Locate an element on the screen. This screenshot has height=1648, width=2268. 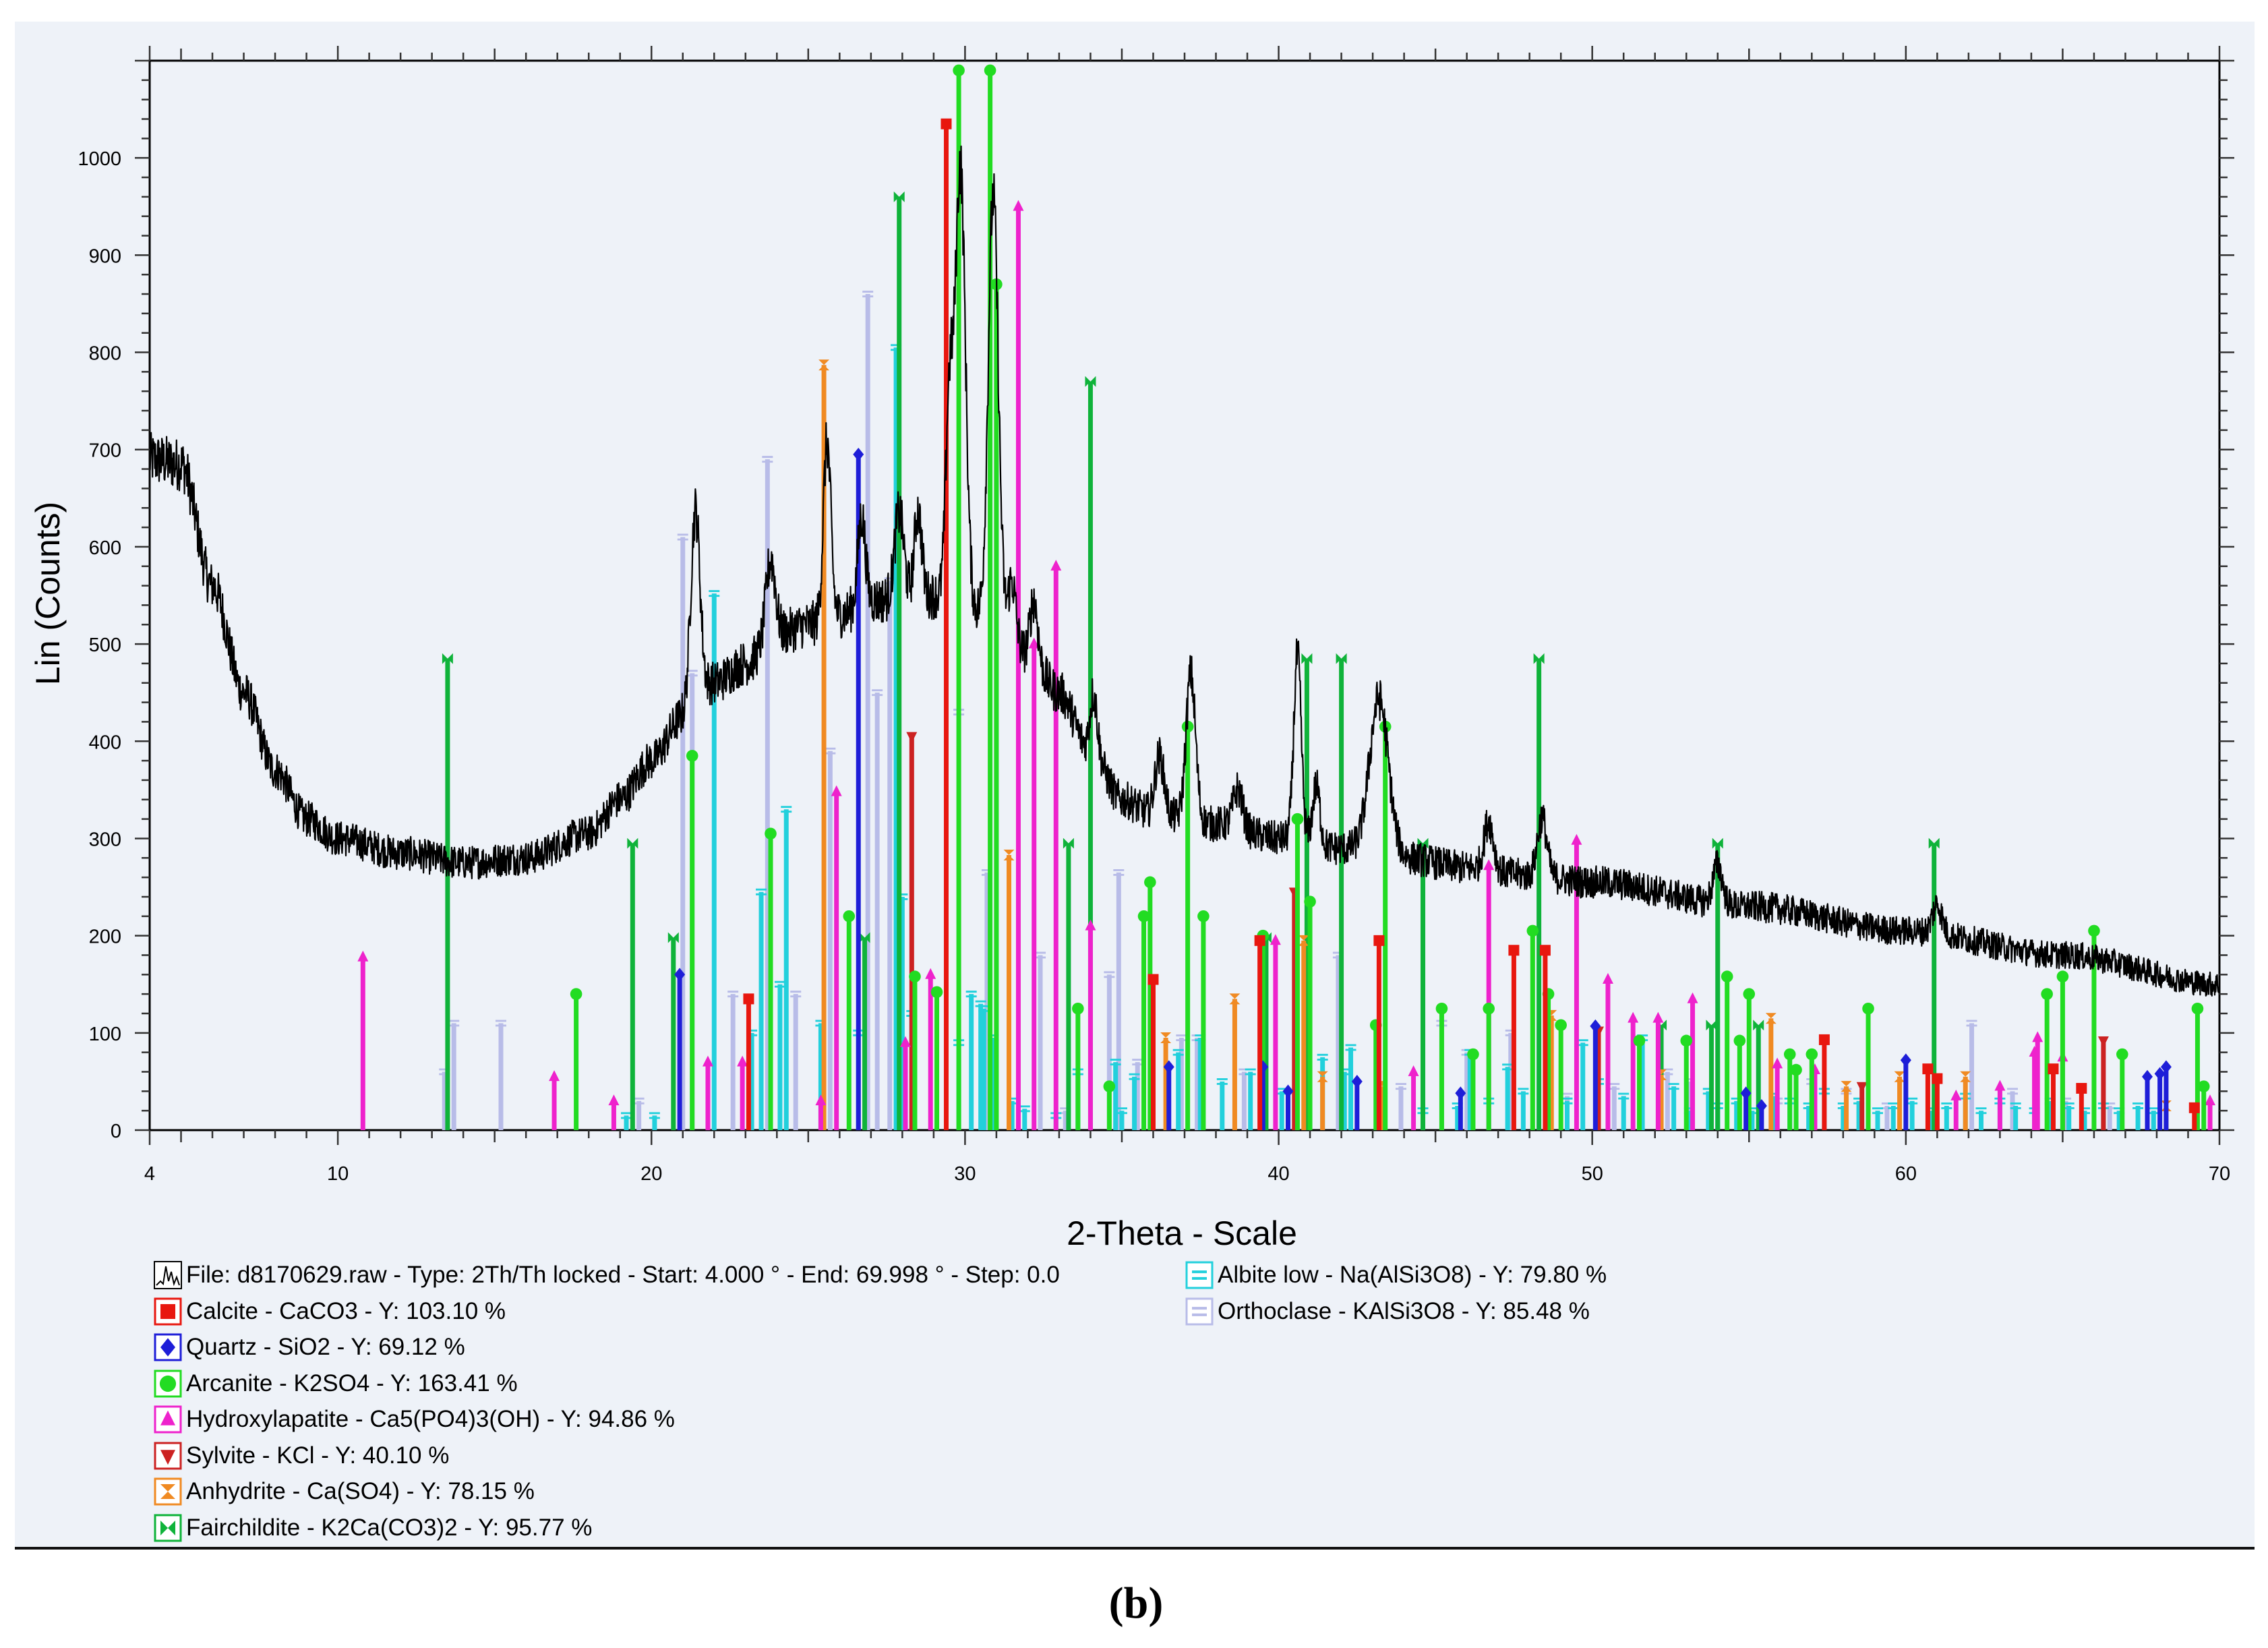
square-marker-icon is located at coordinates (168, 1311).